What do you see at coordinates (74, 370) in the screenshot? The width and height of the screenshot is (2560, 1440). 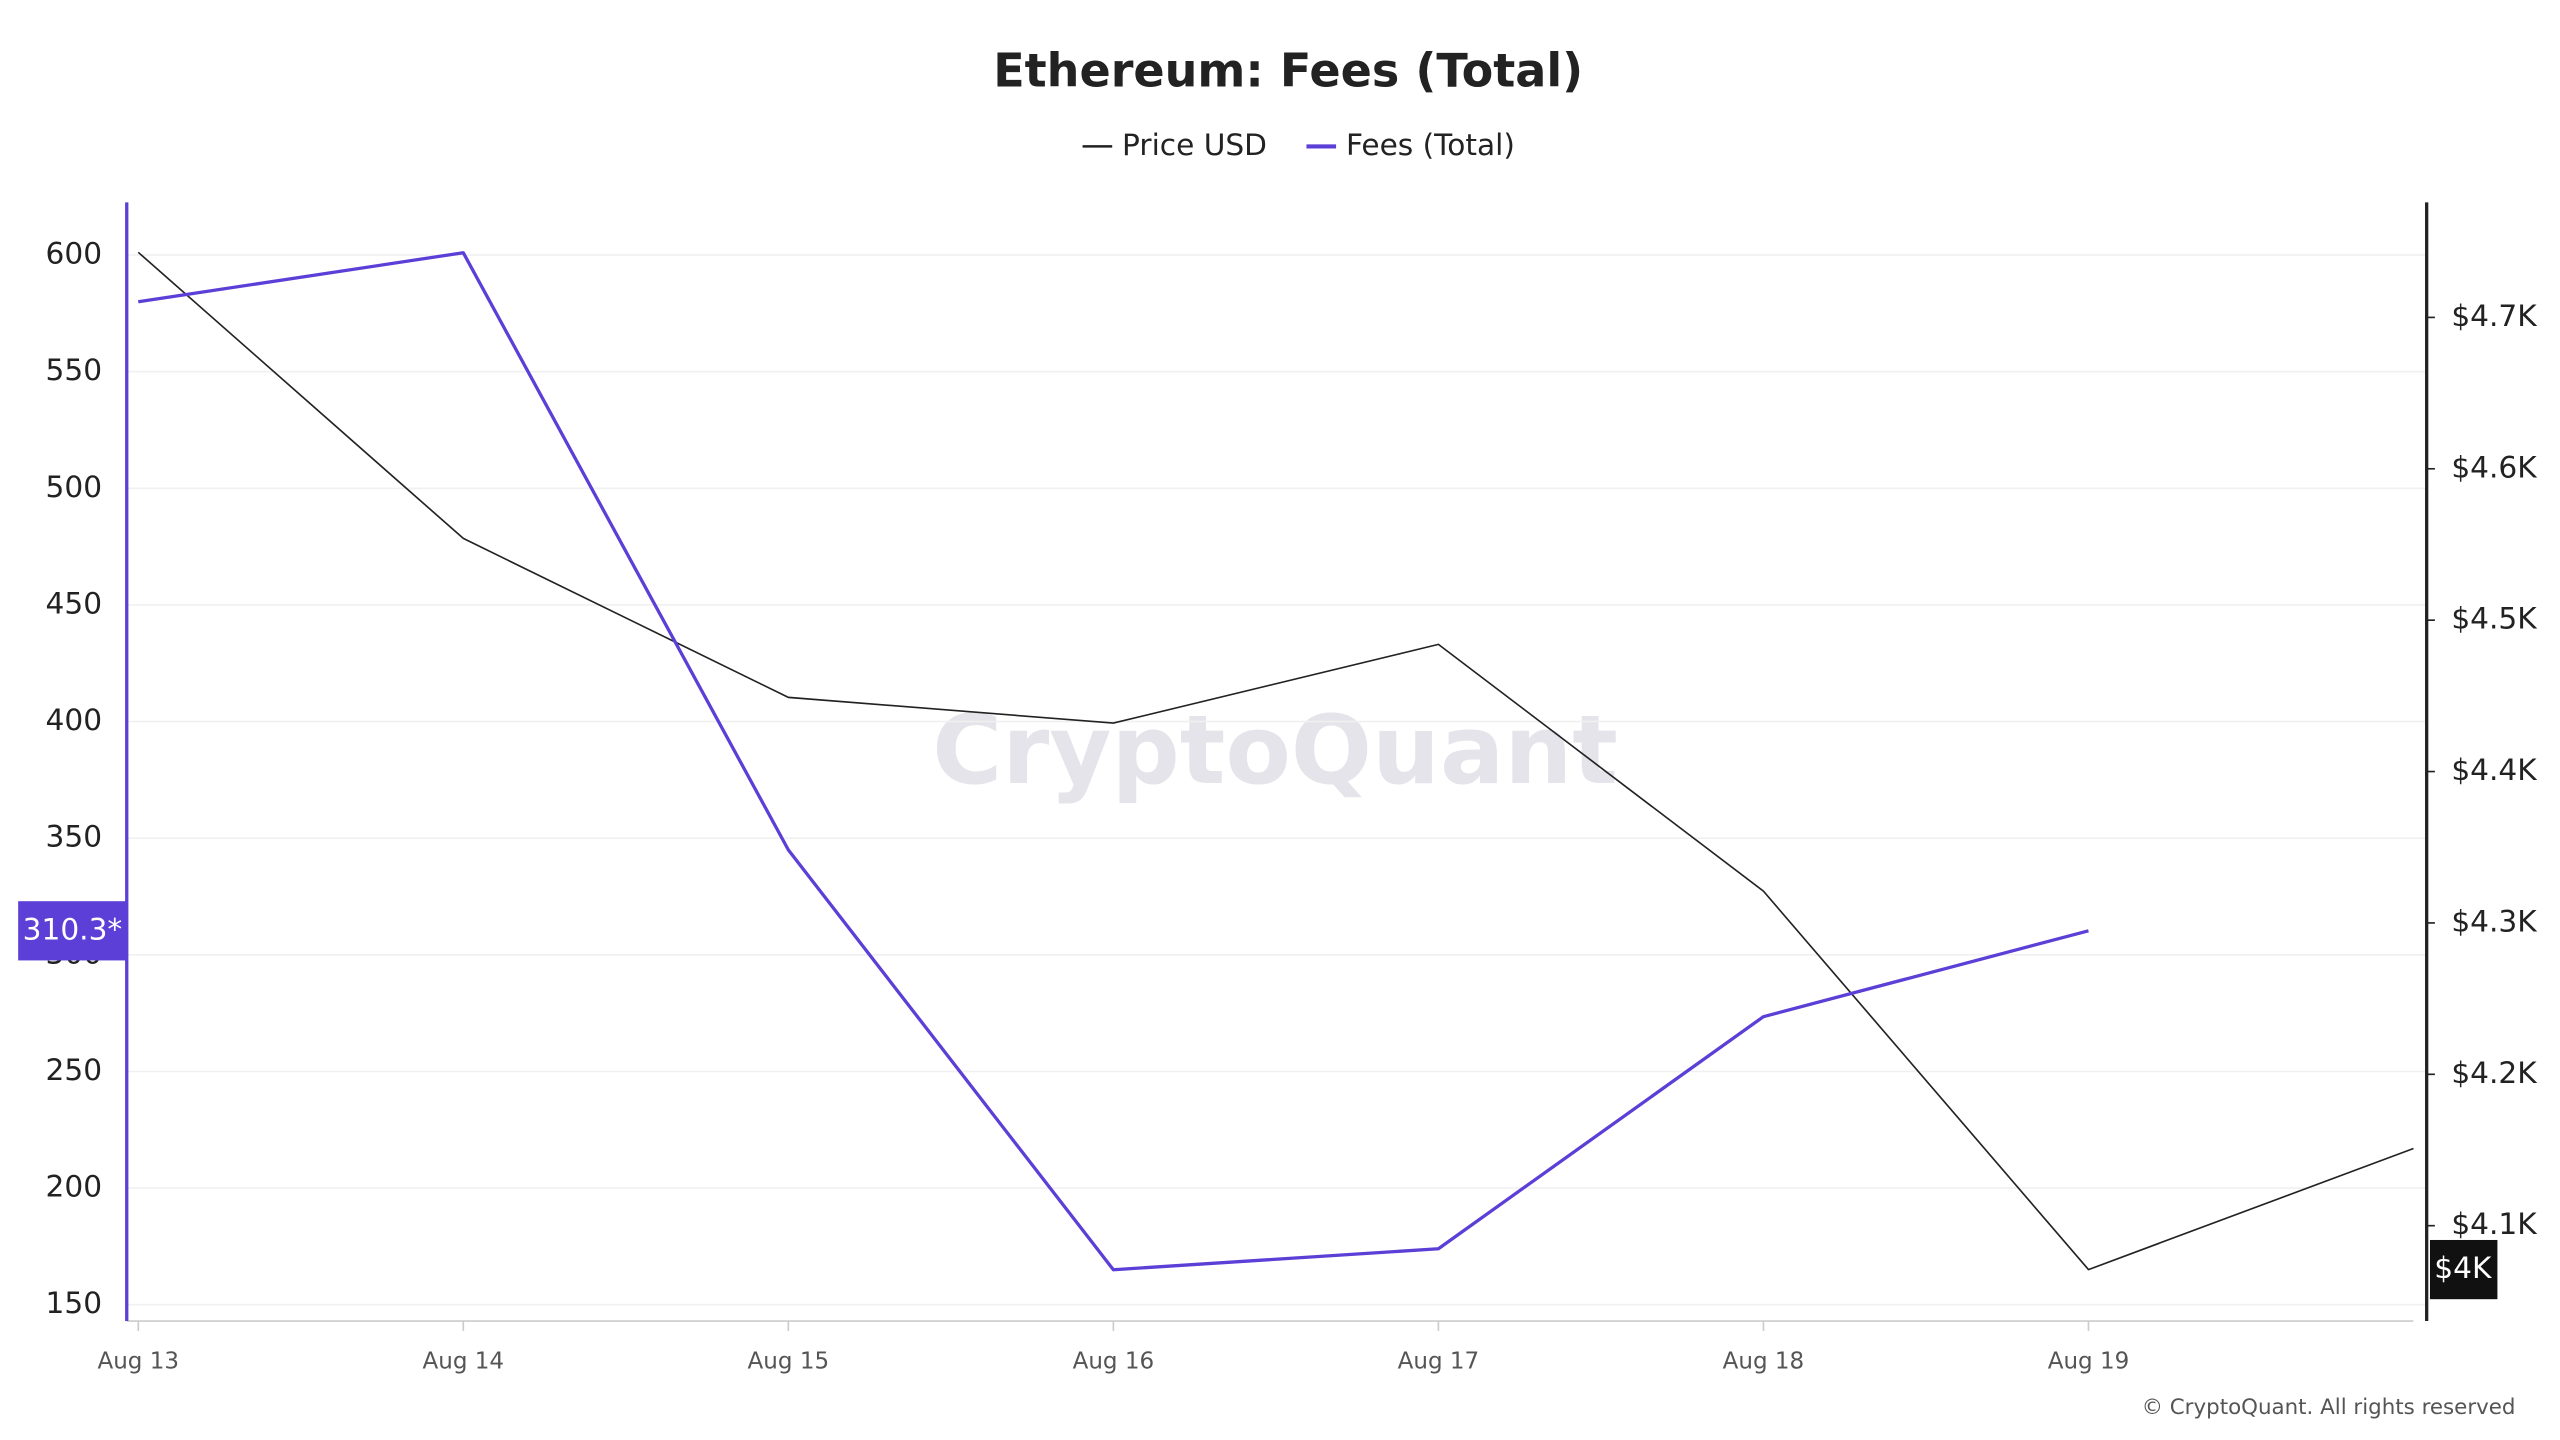 I see `y-tick-label: 550` at bounding box center [74, 370].